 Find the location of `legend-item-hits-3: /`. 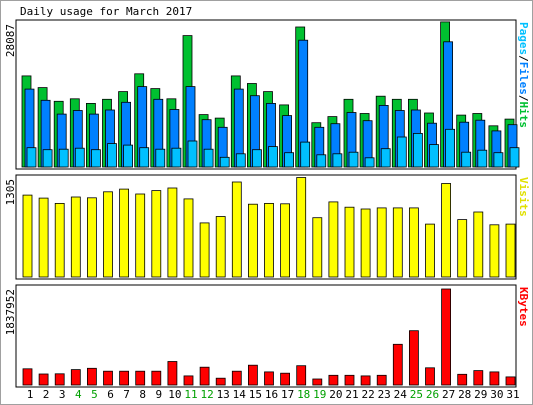

legend-item-hits-3: / is located at coordinates (523, 98).